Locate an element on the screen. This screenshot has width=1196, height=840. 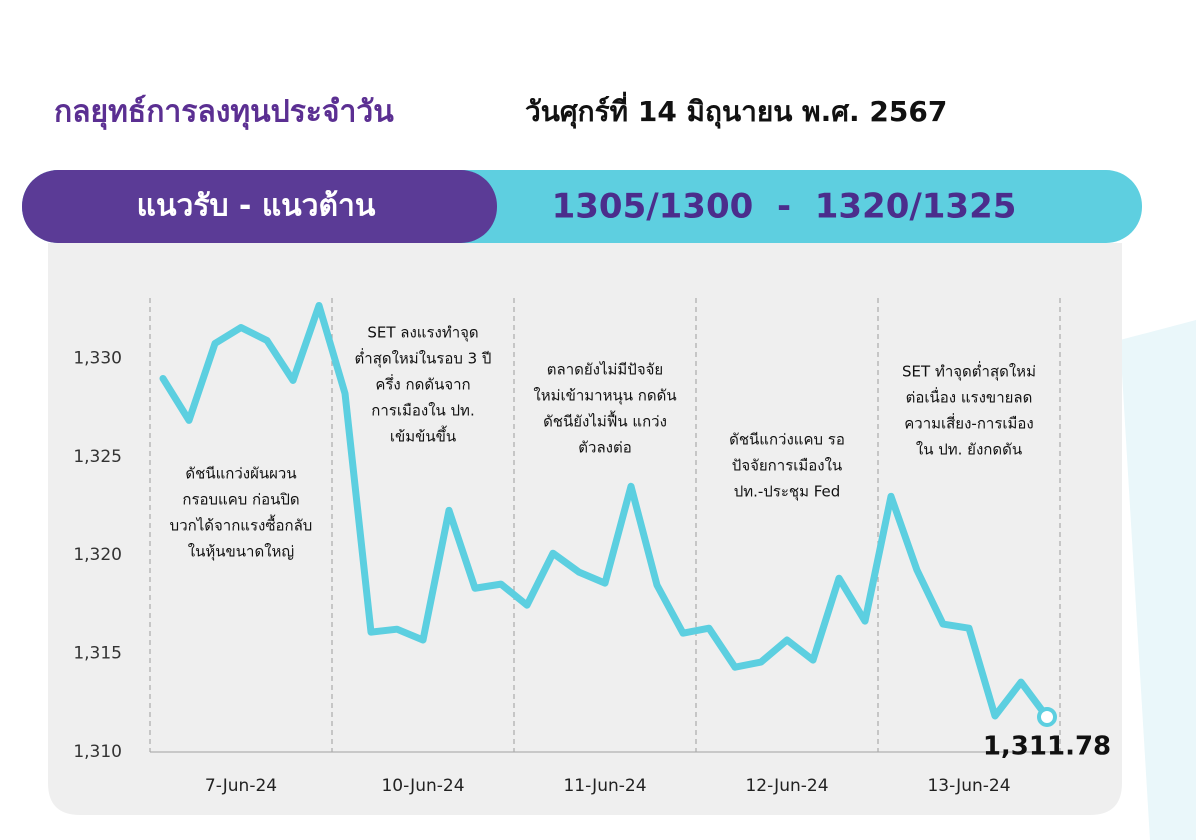
annotation: บวกได้จากแรงซื้อกลับ is located at coordinates (241, 525).